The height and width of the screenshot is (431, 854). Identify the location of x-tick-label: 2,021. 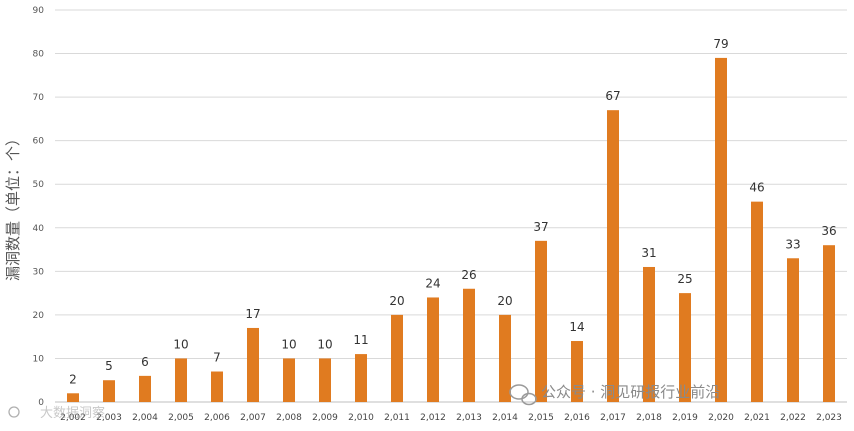
(757, 418).